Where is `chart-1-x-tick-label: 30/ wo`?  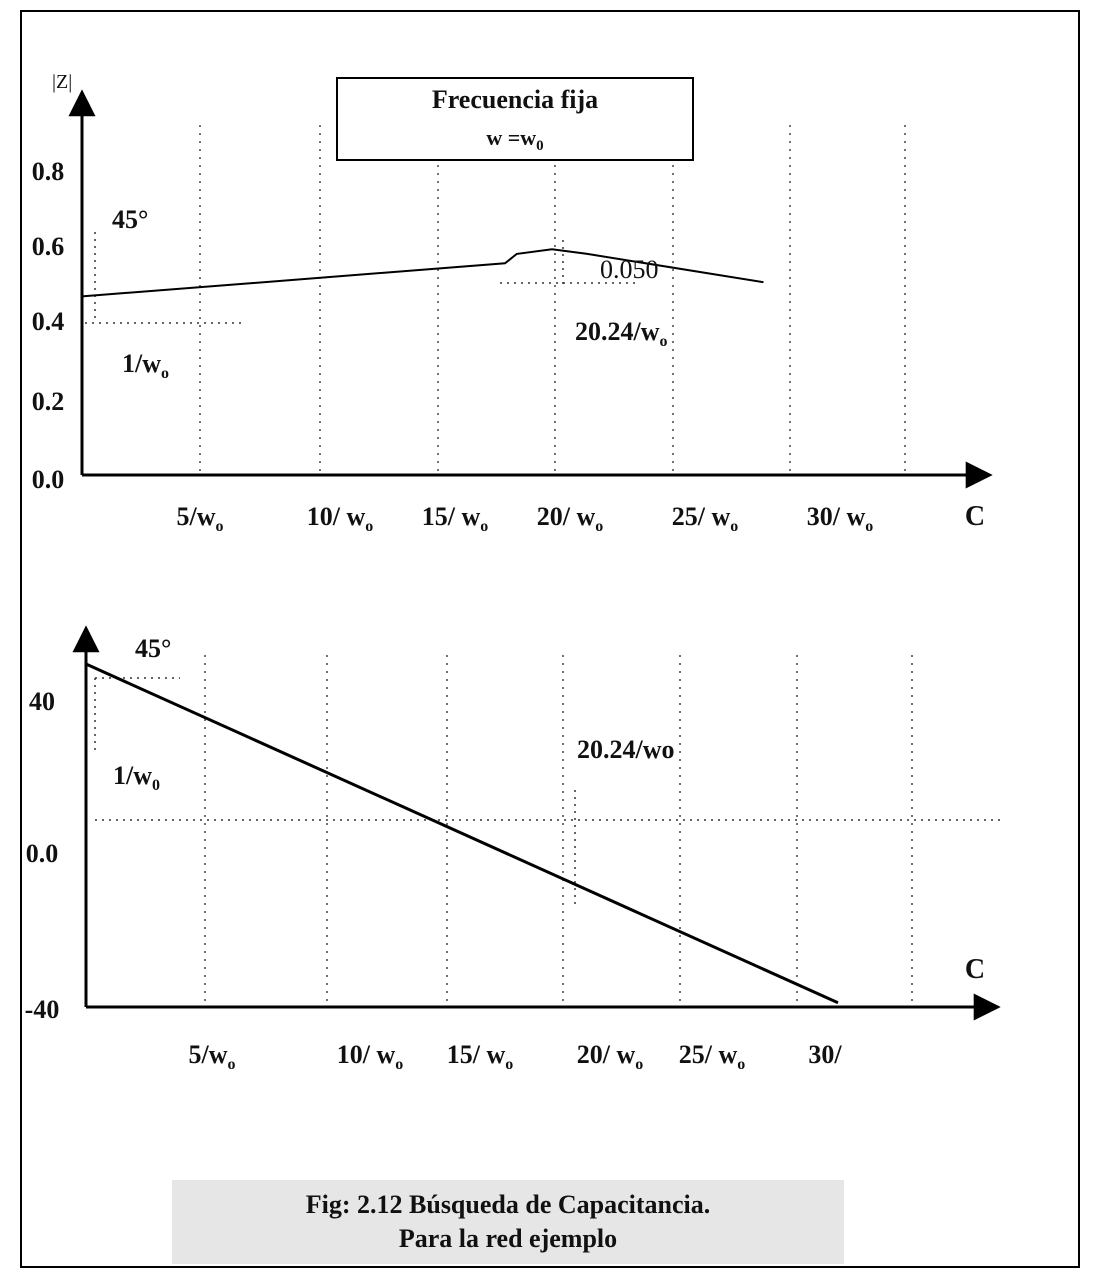
chart-1-x-tick-label: 30/ wo is located at coordinates (840, 518).